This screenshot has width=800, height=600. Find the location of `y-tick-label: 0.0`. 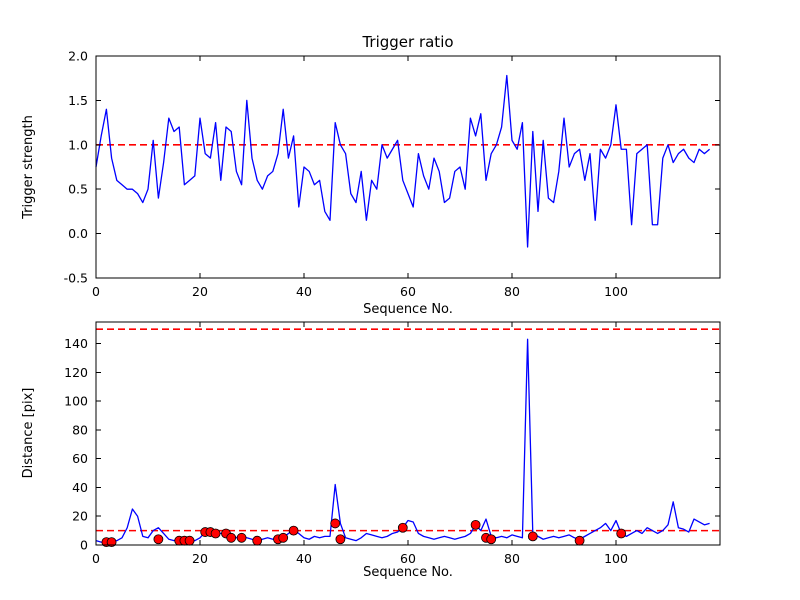

y-tick-label: 0.0 is located at coordinates (78, 233).